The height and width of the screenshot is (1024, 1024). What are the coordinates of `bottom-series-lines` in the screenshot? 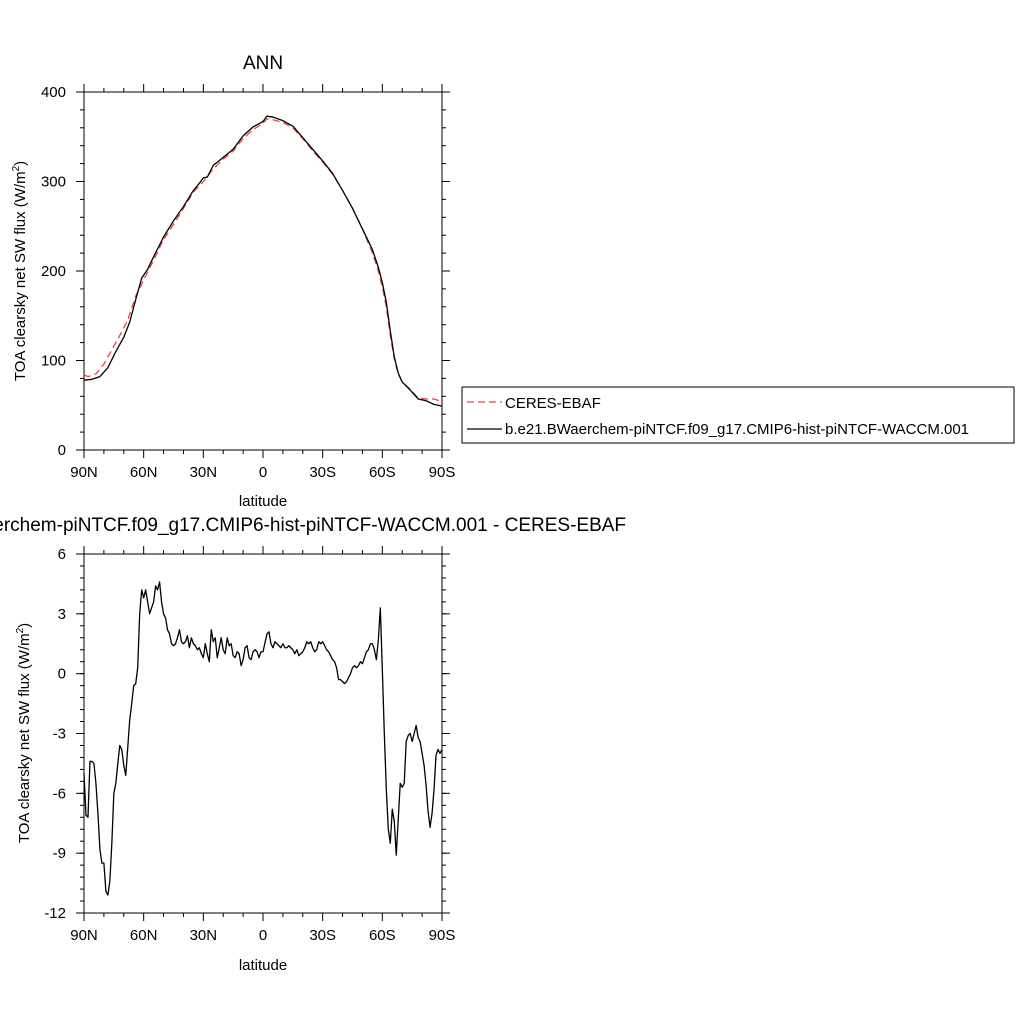 It's located at (263, 738).